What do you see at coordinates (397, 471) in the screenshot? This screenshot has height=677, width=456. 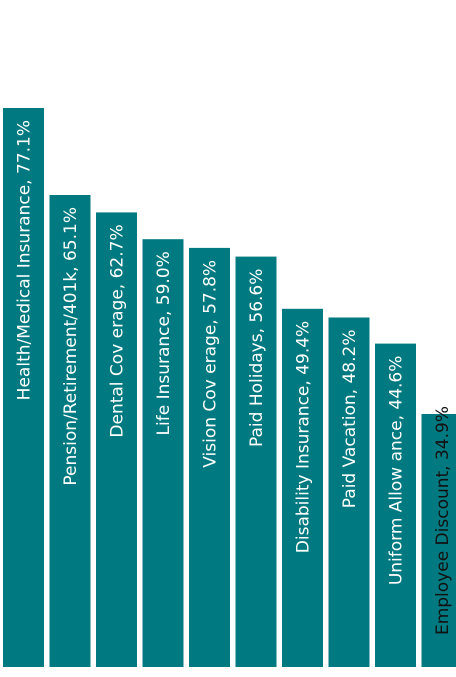 I see `bar-label-9: Uniform Allow ance, 44.6%` at bounding box center [397, 471].